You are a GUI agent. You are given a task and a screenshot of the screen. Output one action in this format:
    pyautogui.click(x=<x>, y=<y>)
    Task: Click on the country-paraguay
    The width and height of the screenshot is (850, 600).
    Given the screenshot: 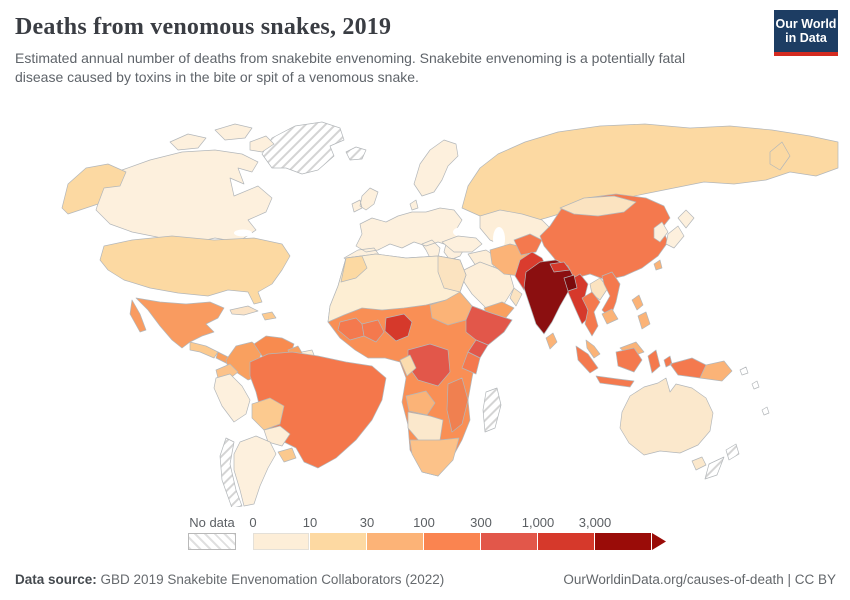 What is the action you would take?
    pyautogui.click(x=277, y=436)
    